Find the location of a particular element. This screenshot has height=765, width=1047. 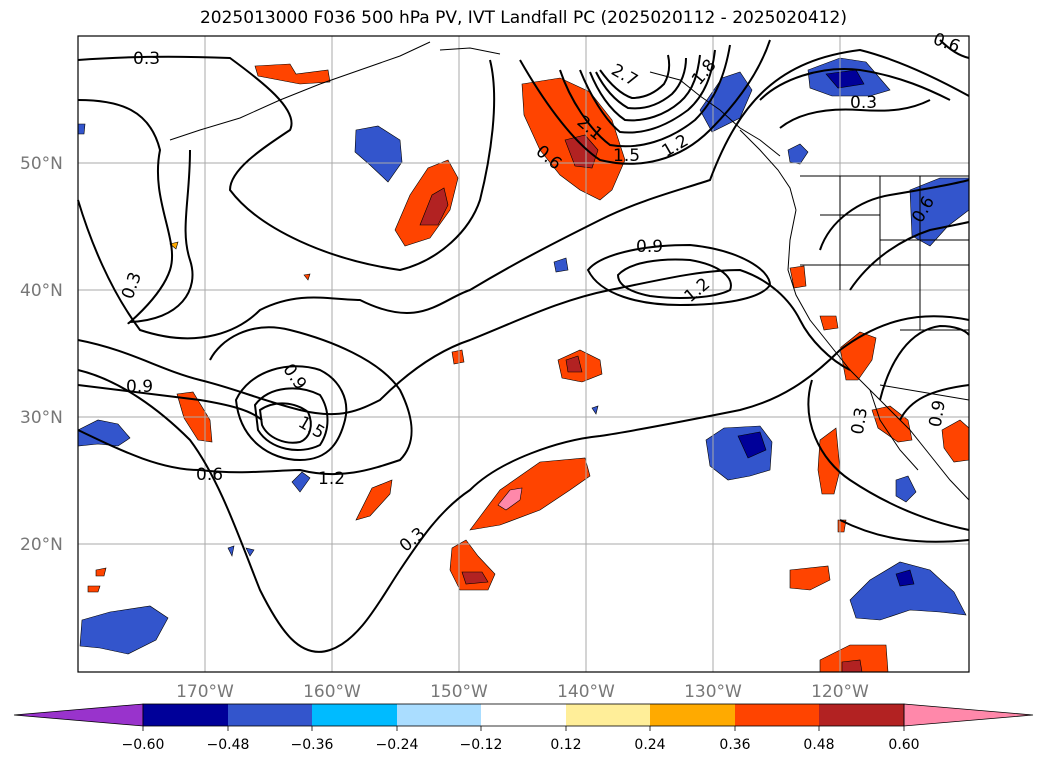

contour-0.3-west is located at coordinates (135, 212).